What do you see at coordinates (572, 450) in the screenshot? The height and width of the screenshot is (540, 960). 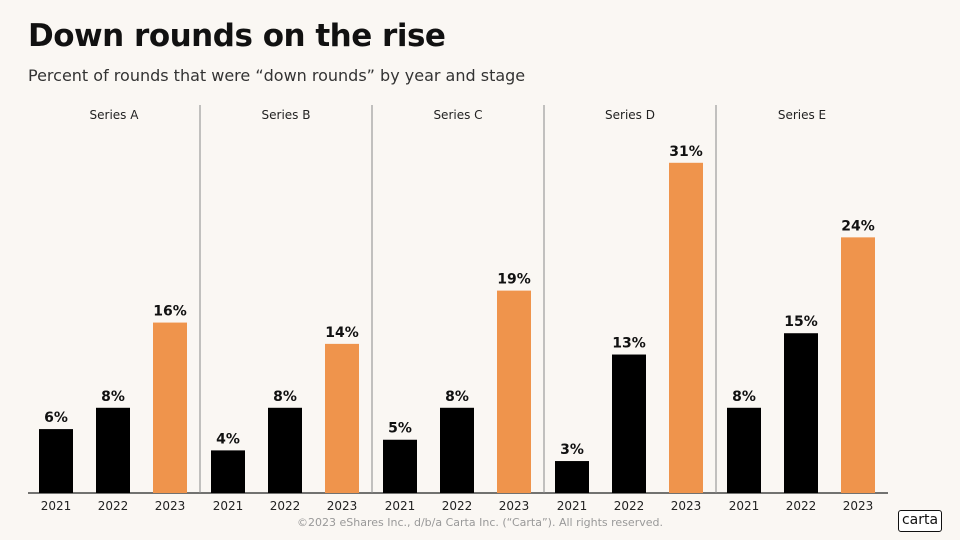 I see `data-label-series-d-2021: 3%` at bounding box center [572, 450].